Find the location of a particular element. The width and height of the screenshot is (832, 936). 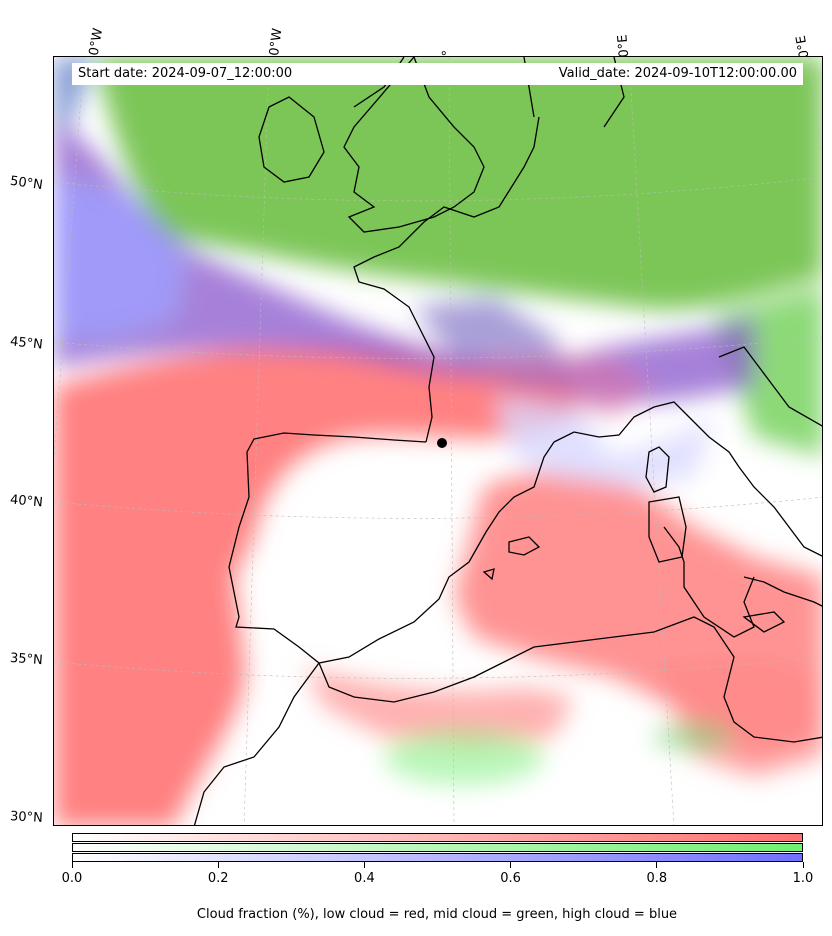

colorbar-tick-label: 0.0 is located at coordinates (72, 878).